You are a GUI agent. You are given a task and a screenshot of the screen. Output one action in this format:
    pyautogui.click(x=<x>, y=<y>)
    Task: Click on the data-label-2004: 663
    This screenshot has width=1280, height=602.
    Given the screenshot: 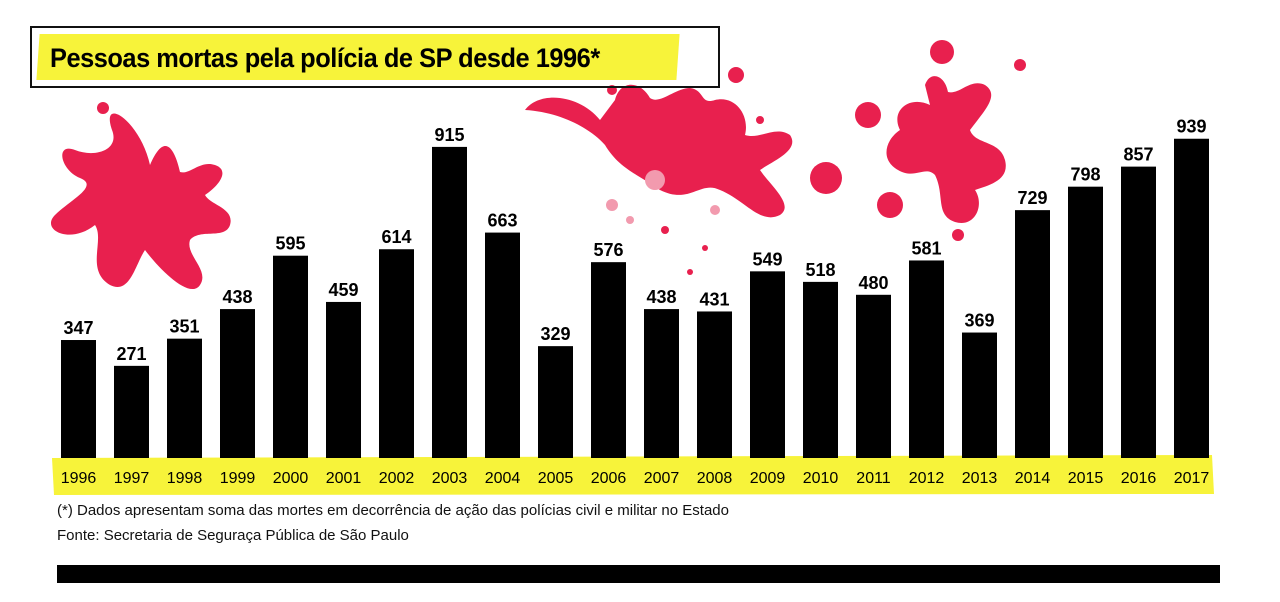 What is the action you would take?
    pyautogui.click(x=502, y=221)
    